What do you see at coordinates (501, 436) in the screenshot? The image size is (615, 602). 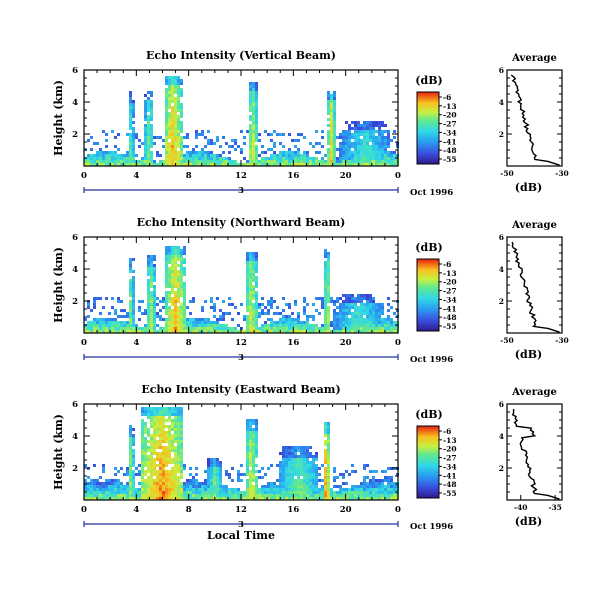 I see `profile-y-tick-label: 4` at bounding box center [501, 436].